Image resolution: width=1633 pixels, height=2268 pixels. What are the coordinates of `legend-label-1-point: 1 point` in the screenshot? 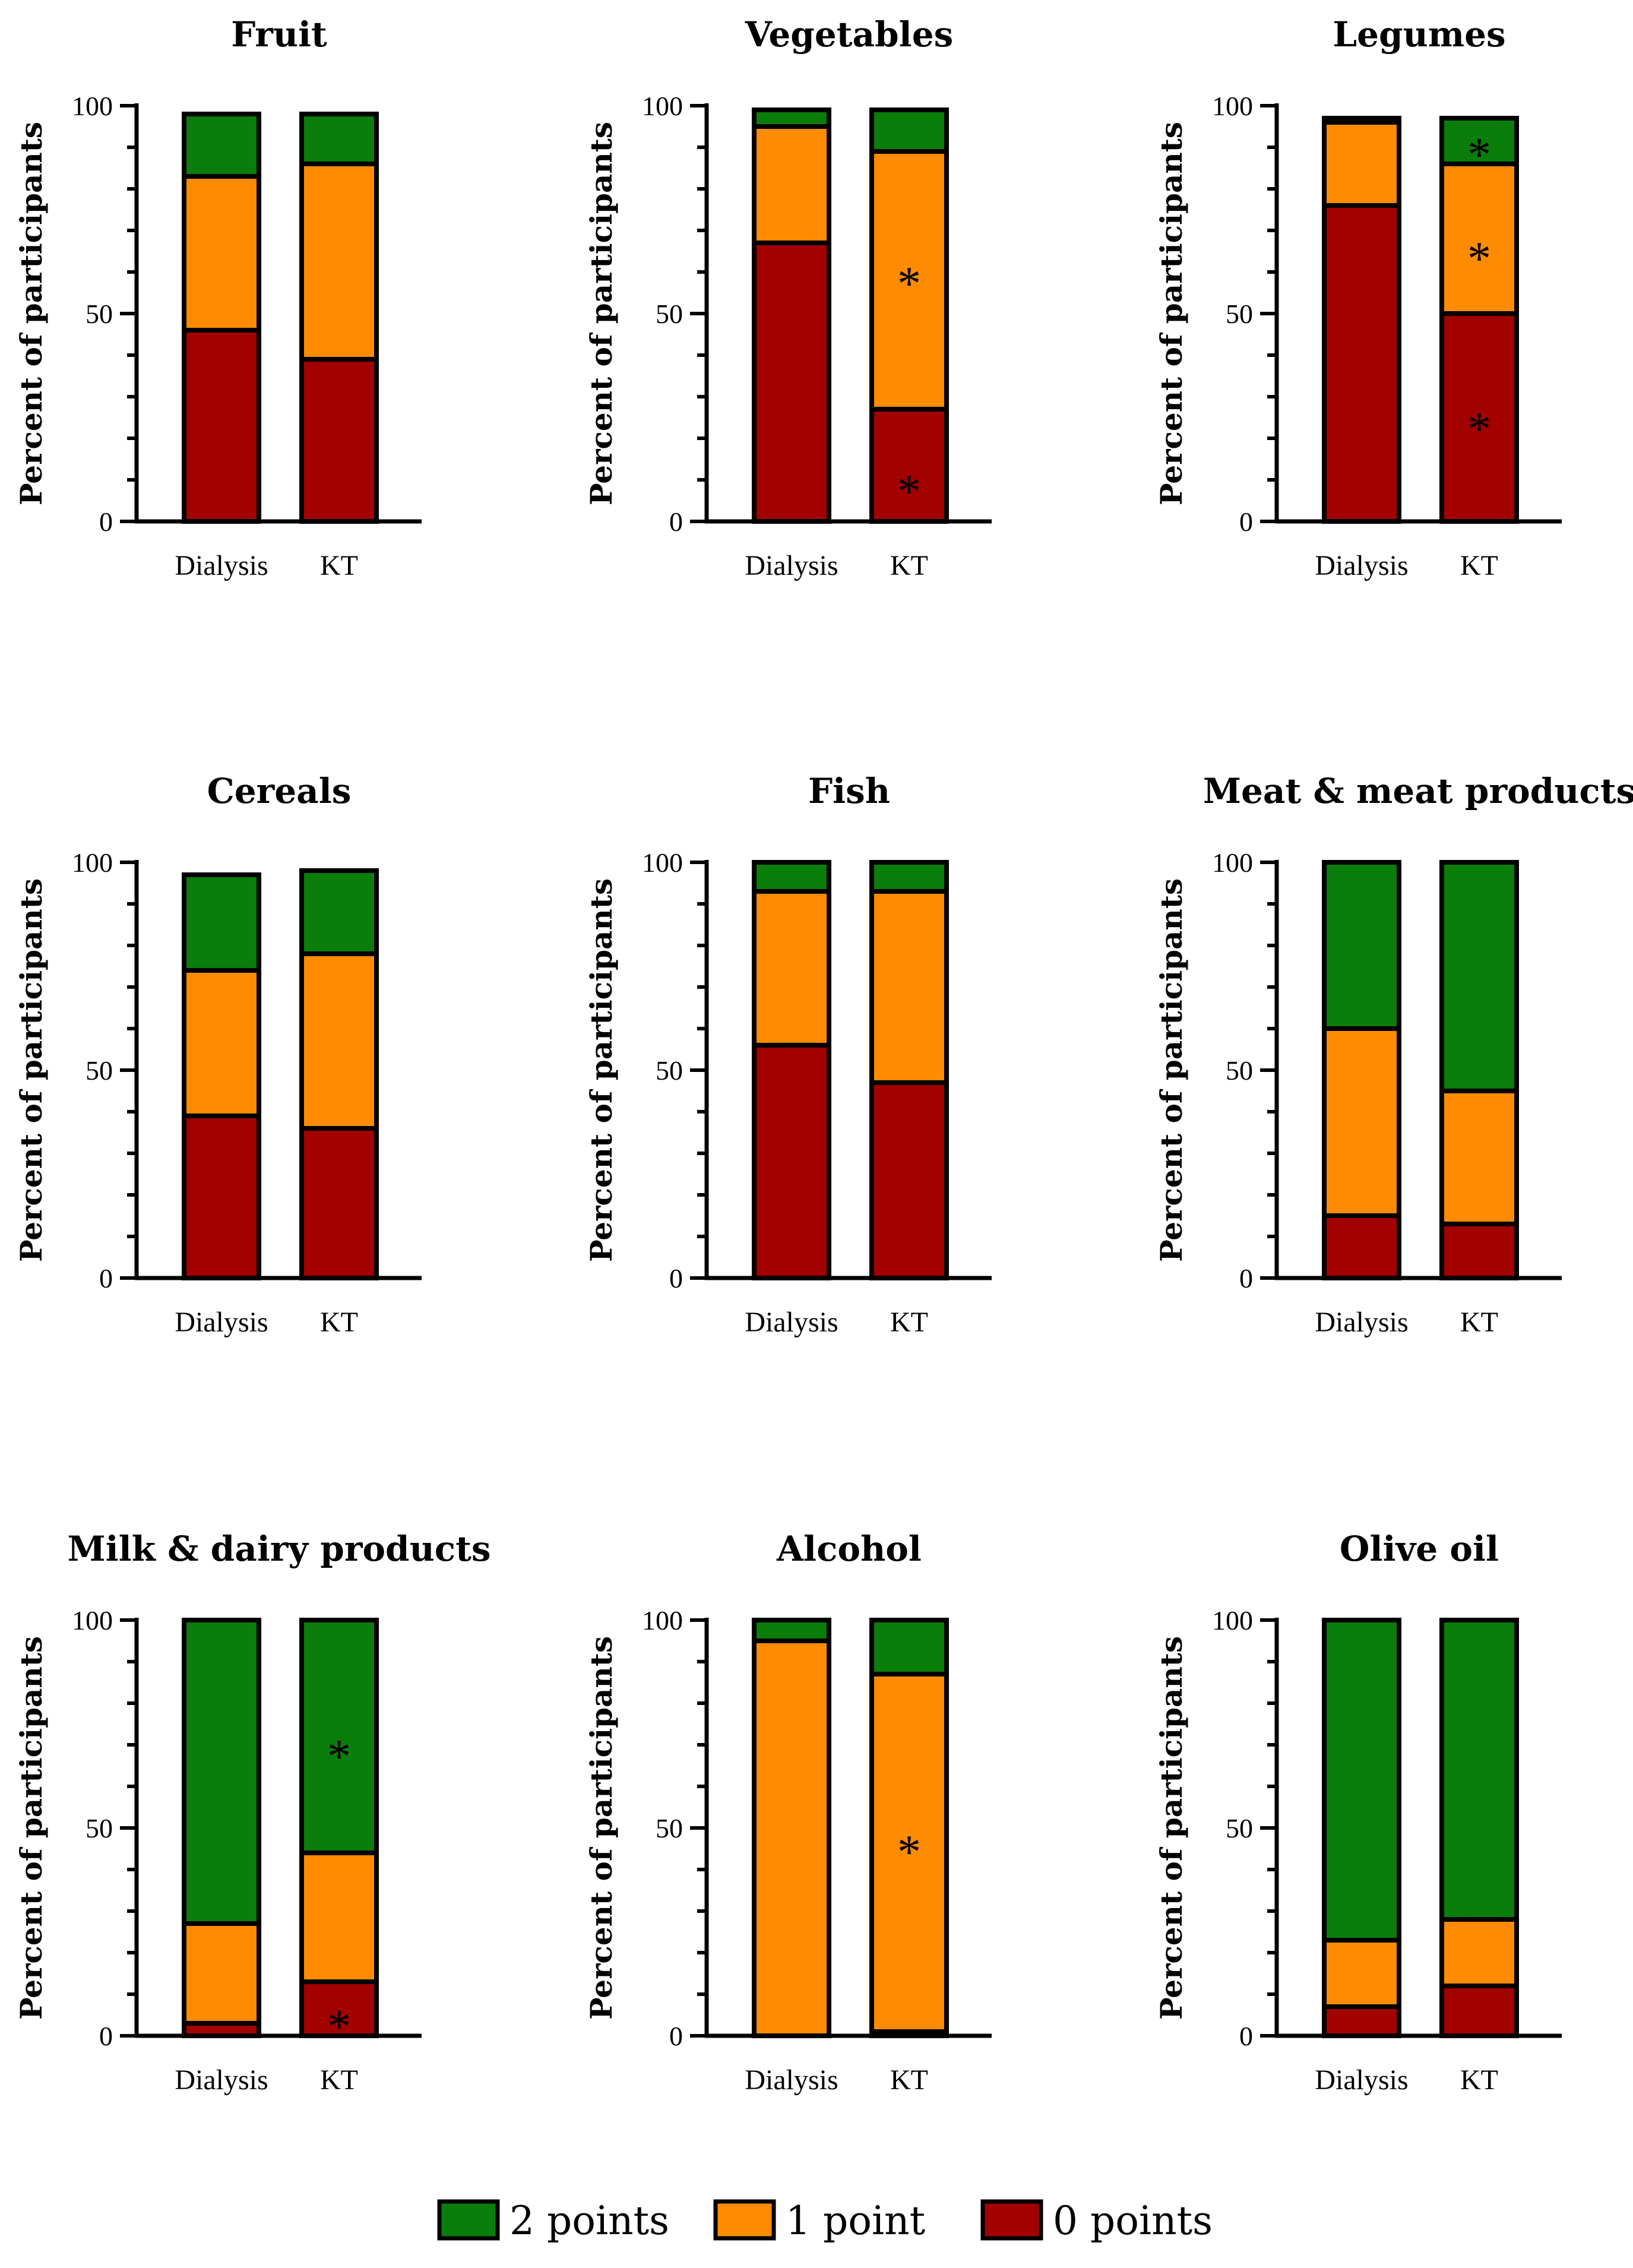 It's located at (855, 2221).